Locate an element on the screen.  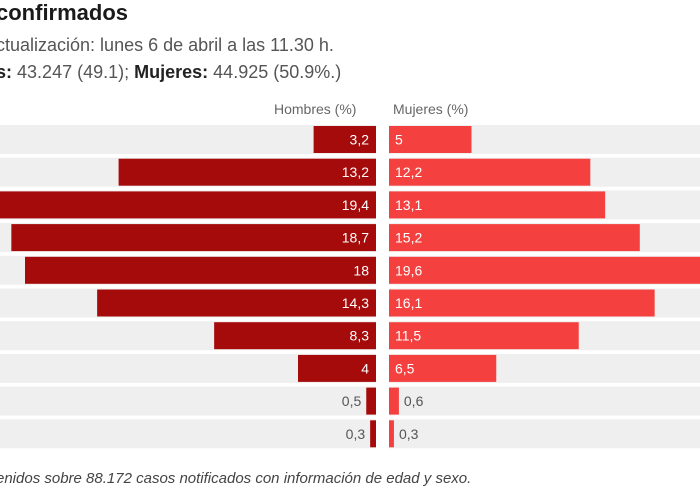
men-column-header: Hombres (%) is located at coordinates (315, 109).